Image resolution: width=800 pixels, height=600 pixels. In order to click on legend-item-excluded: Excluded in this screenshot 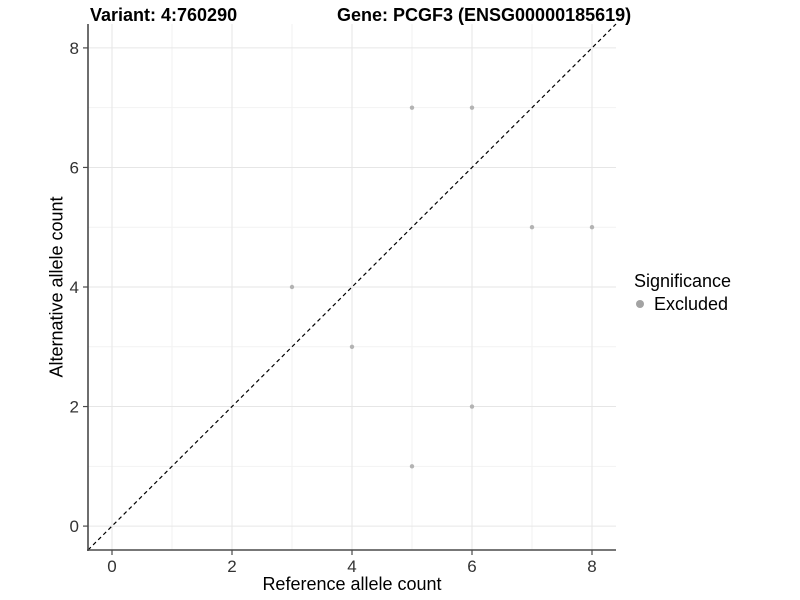, I will do `click(682, 304)`.